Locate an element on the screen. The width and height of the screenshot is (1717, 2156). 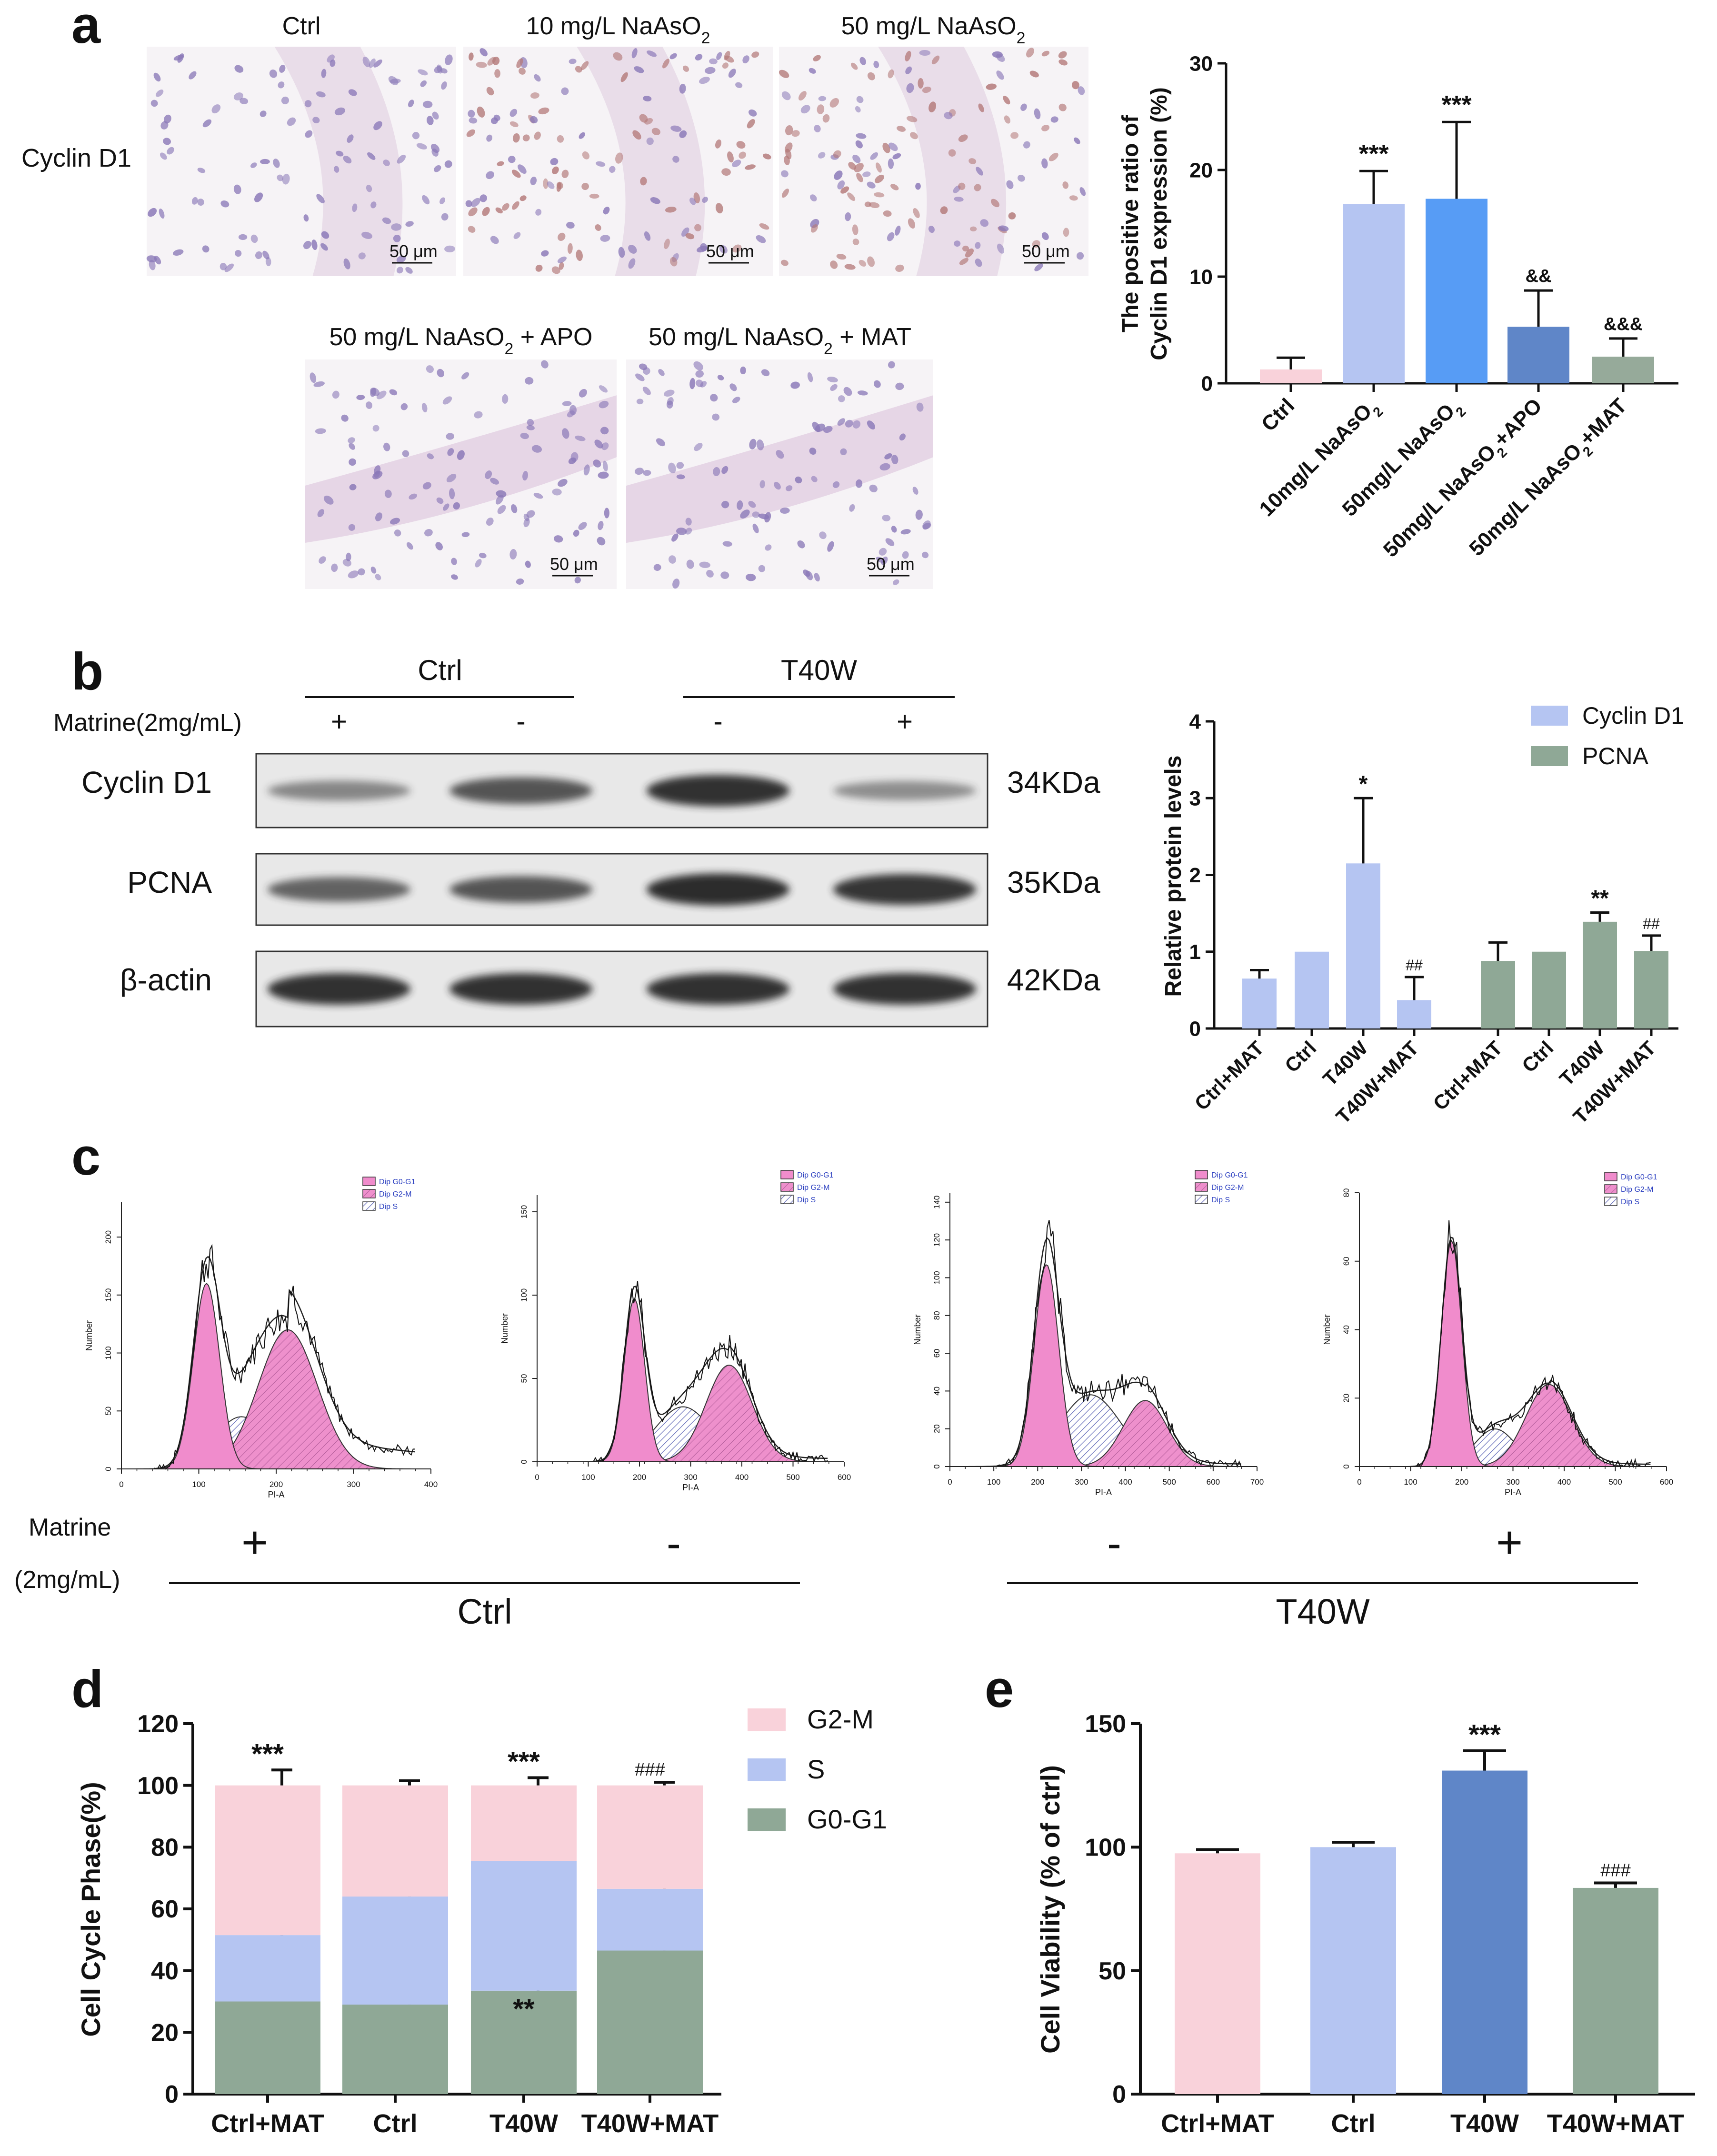
legend-label: Dip S is located at coordinates (1630, 1202).